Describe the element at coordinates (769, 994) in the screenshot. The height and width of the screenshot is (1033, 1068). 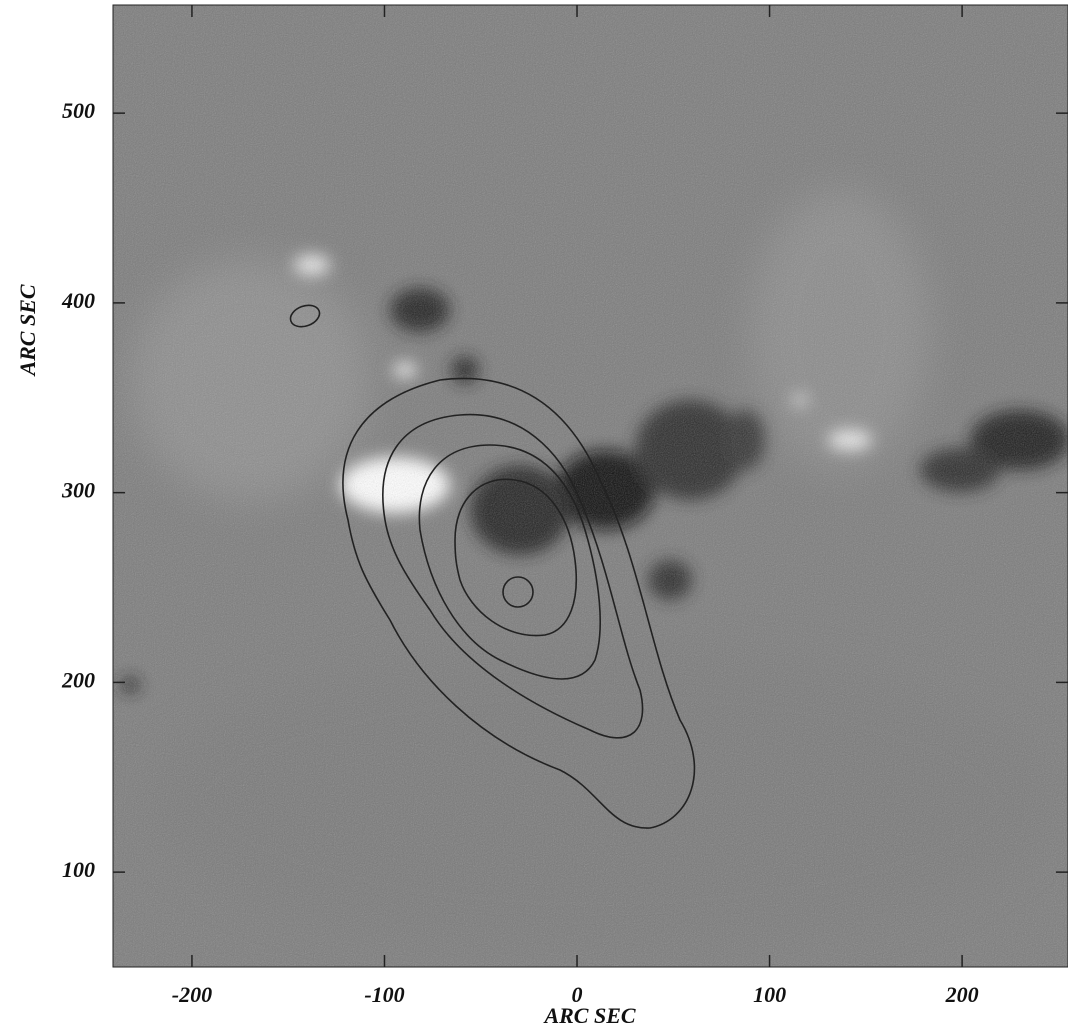
I see `x-tick-label: 100` at that location.